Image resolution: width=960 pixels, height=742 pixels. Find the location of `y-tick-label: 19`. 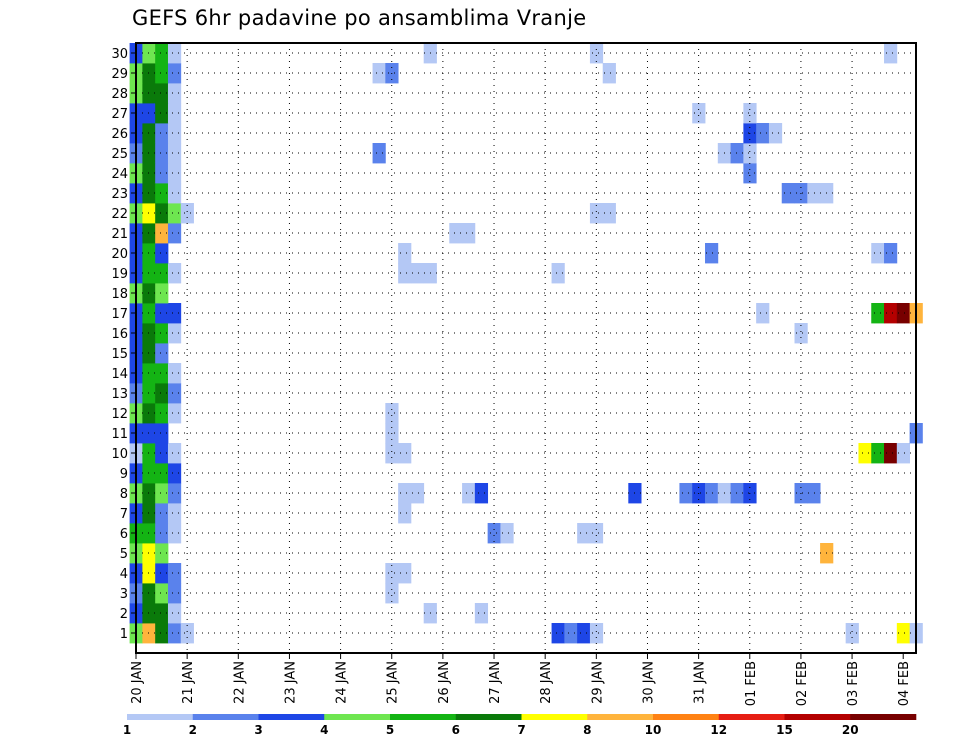

y-tick-label: 19 is located at coordinates (119, 274).